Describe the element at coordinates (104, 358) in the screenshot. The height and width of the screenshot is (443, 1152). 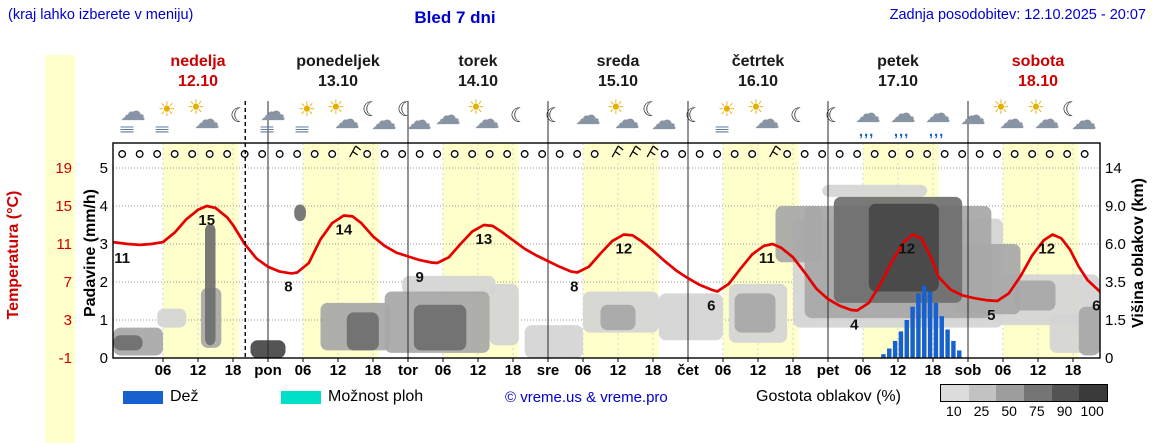
I see `precip-tick: 0` at that location.